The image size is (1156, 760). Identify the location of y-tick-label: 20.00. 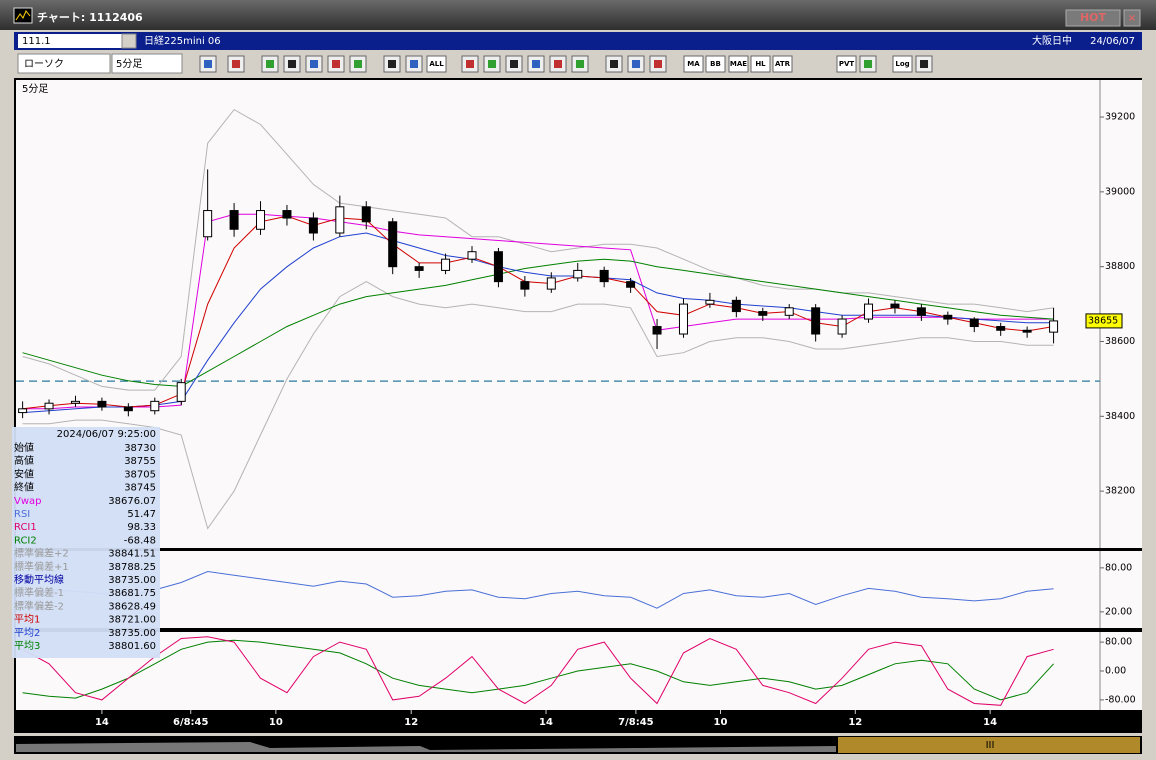
(1118, 611).